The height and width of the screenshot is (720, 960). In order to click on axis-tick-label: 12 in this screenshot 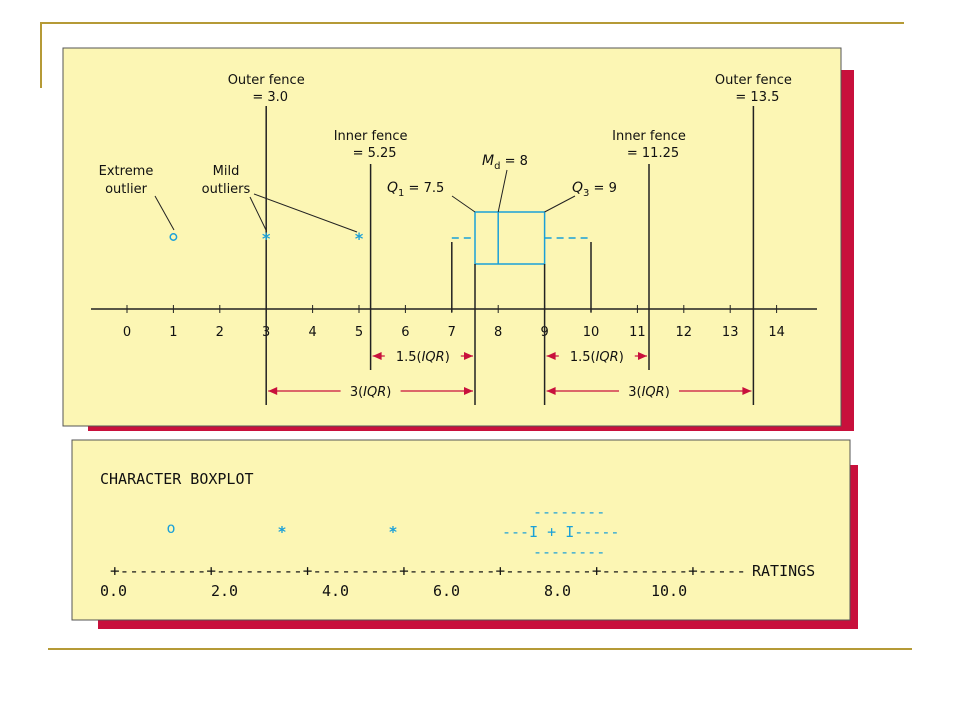, I will do `click(684, 332)`.